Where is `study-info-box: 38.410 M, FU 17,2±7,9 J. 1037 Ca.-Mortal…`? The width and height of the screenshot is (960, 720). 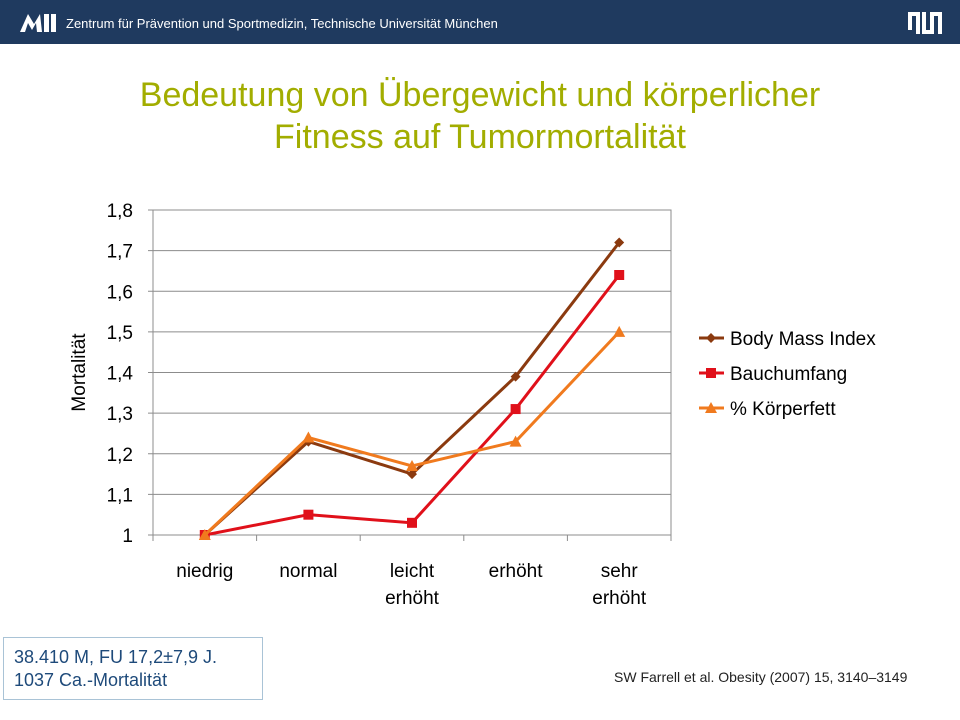
study-info-box: 38.410 M, FU 17,2±7,9 J. 1037 Ca.-Mortal… is located at coordinates (133, 668).